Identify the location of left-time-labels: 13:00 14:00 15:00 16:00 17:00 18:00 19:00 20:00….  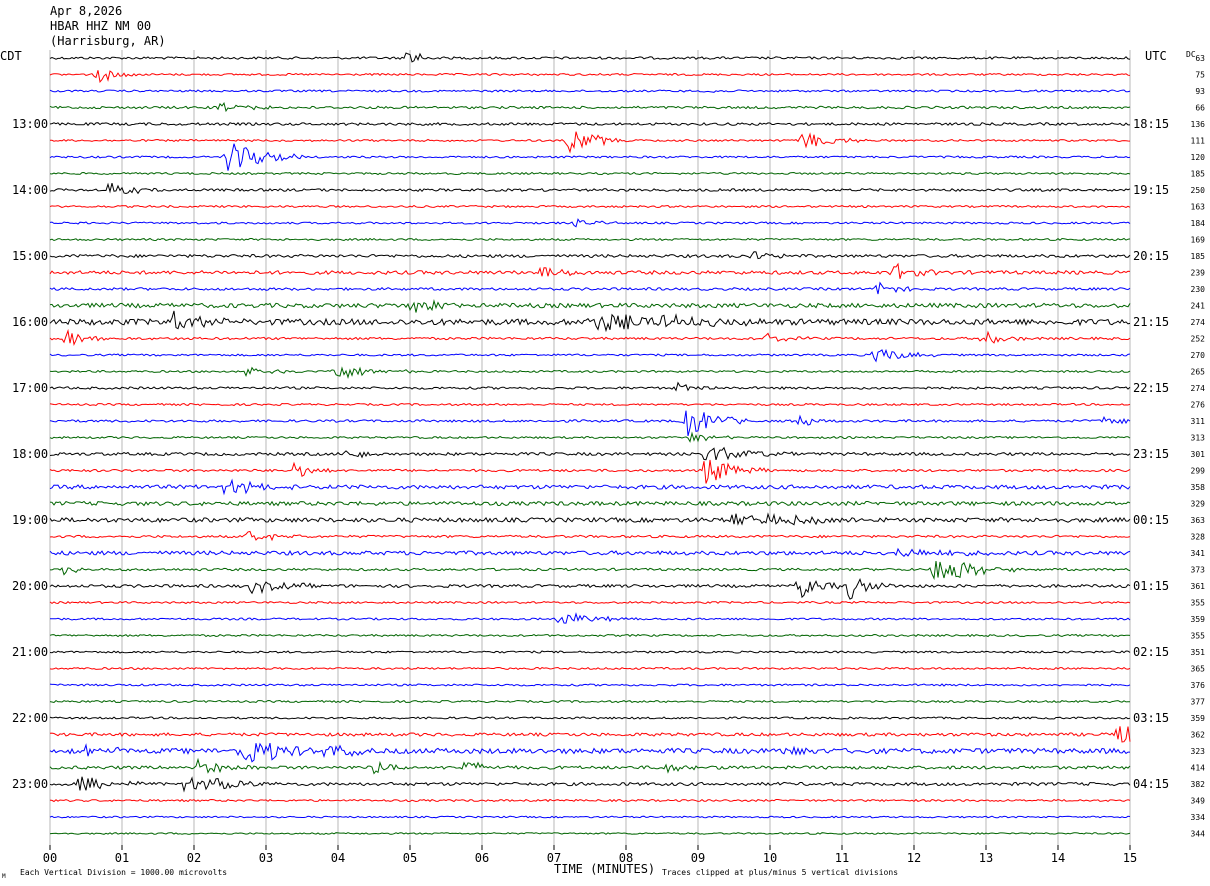
(30, 454).